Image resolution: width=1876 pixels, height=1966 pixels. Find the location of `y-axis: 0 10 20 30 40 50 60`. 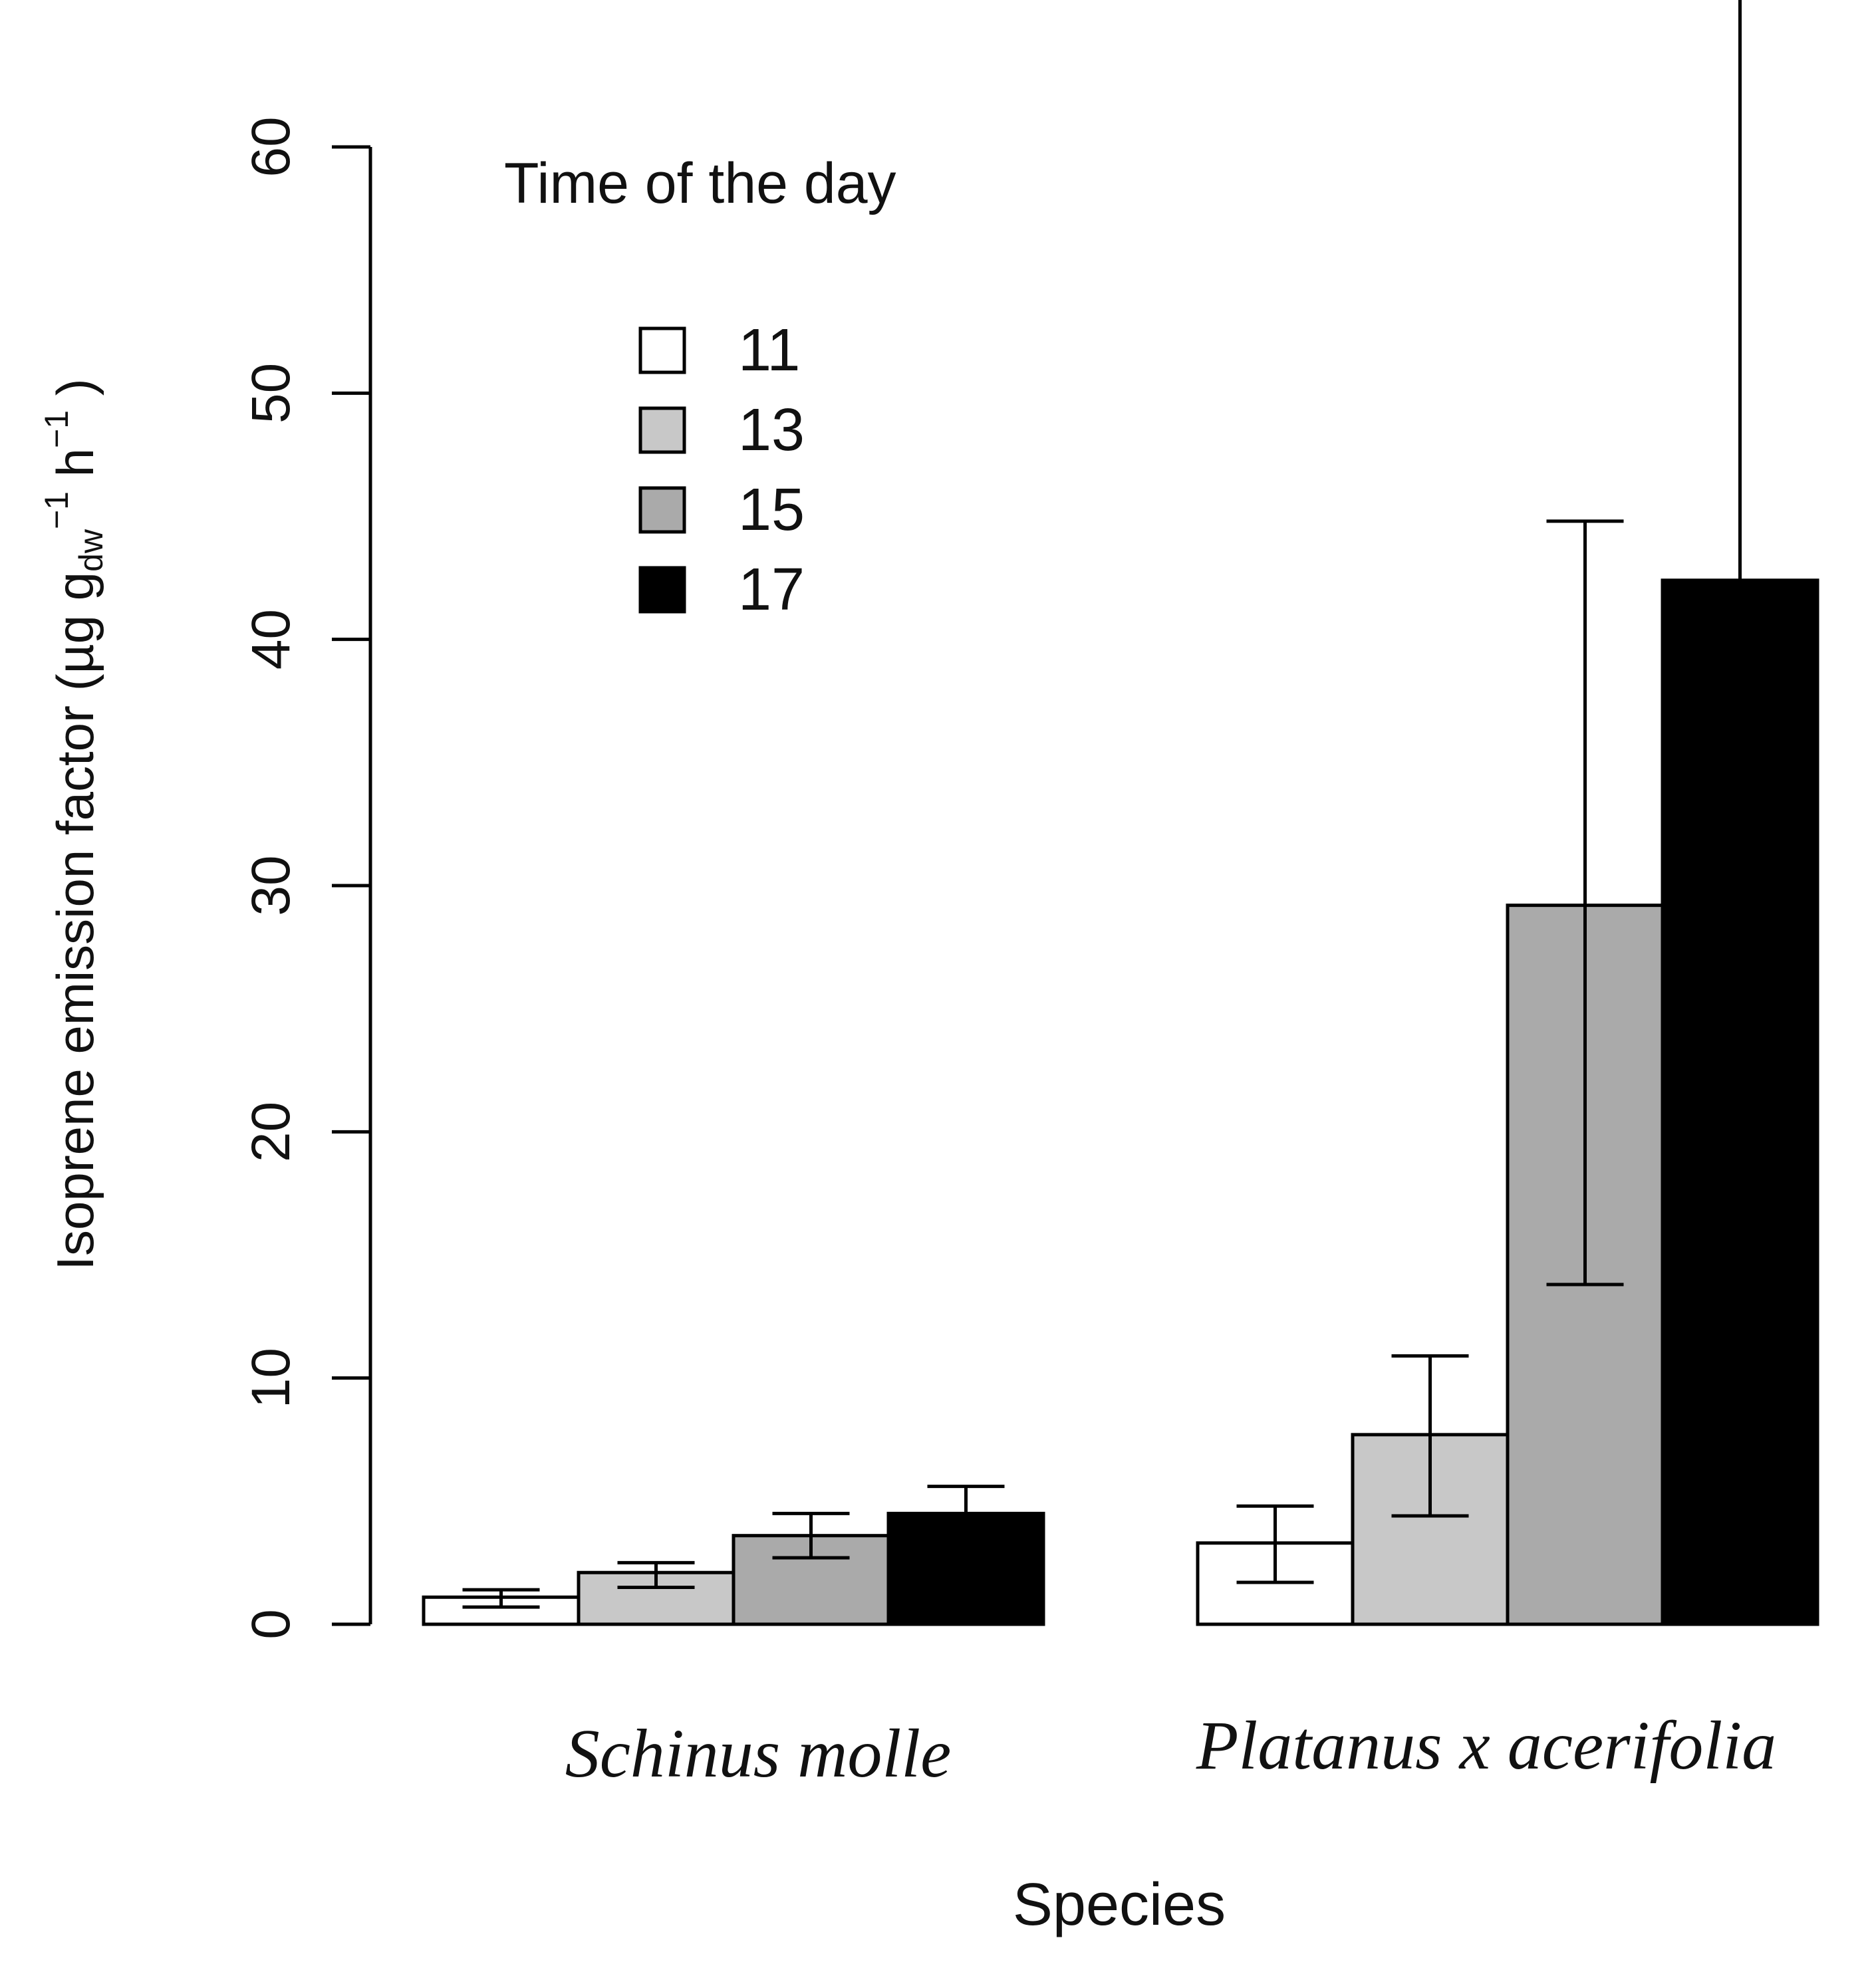

y-axis: 0 10 20 30 40 50 60 is located at coordinates (306, 878).